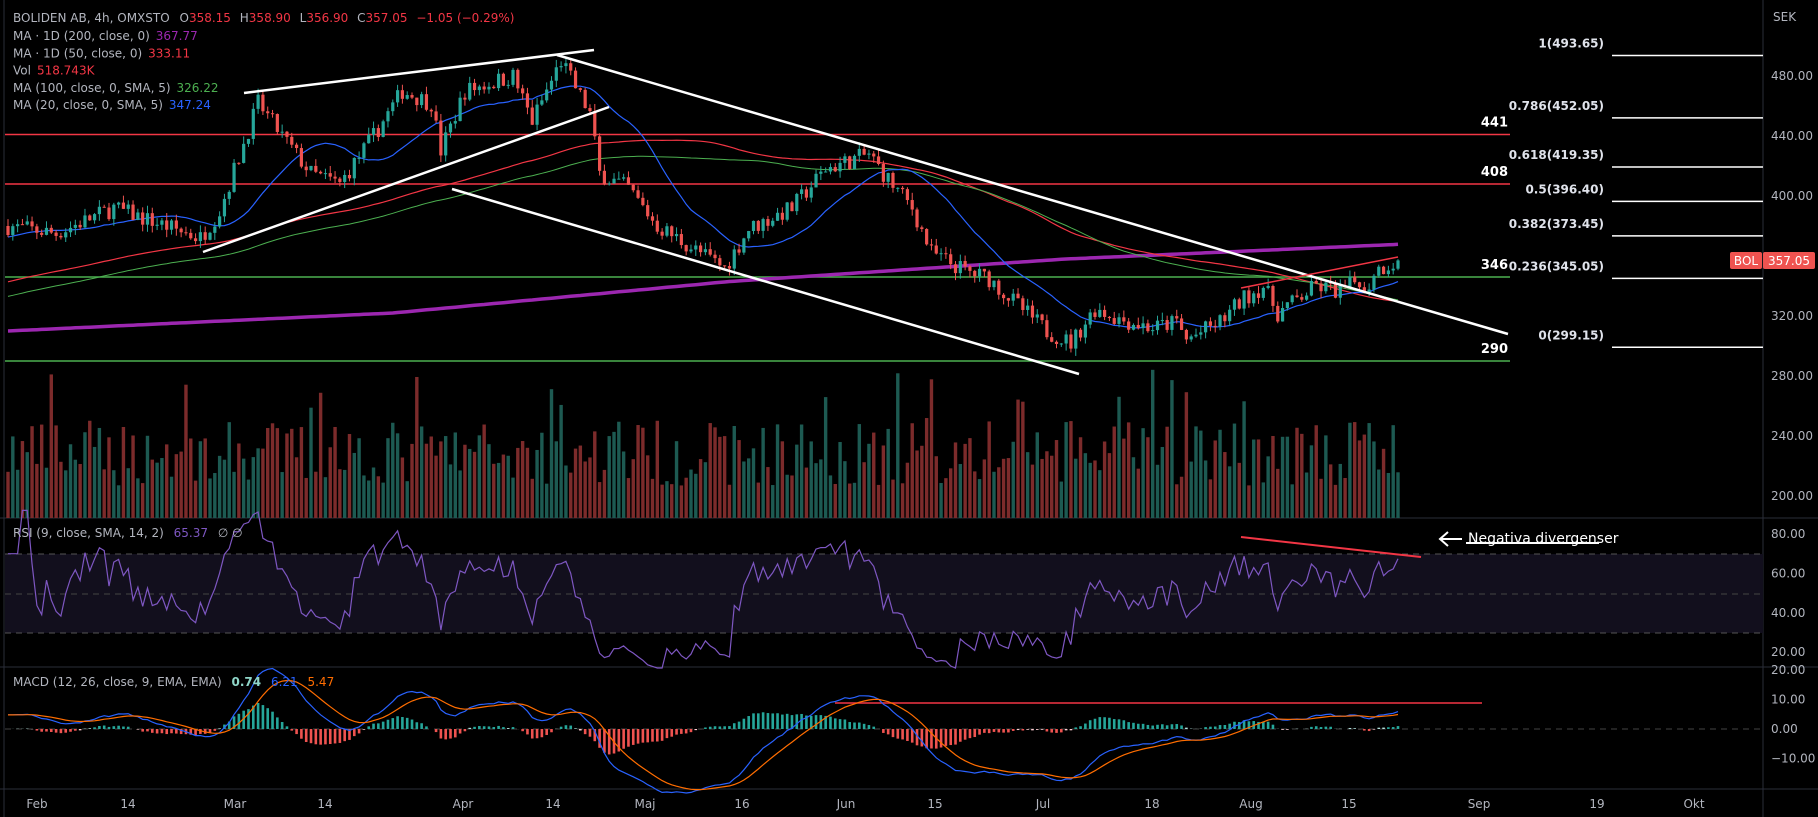 The width and height of the screenshot is (1818, 817). What do you see at coordinates (54, 71) in the screenshot?
I see `indicator-legend-row: Vol 518.743K` at bounding box center [54, 71].